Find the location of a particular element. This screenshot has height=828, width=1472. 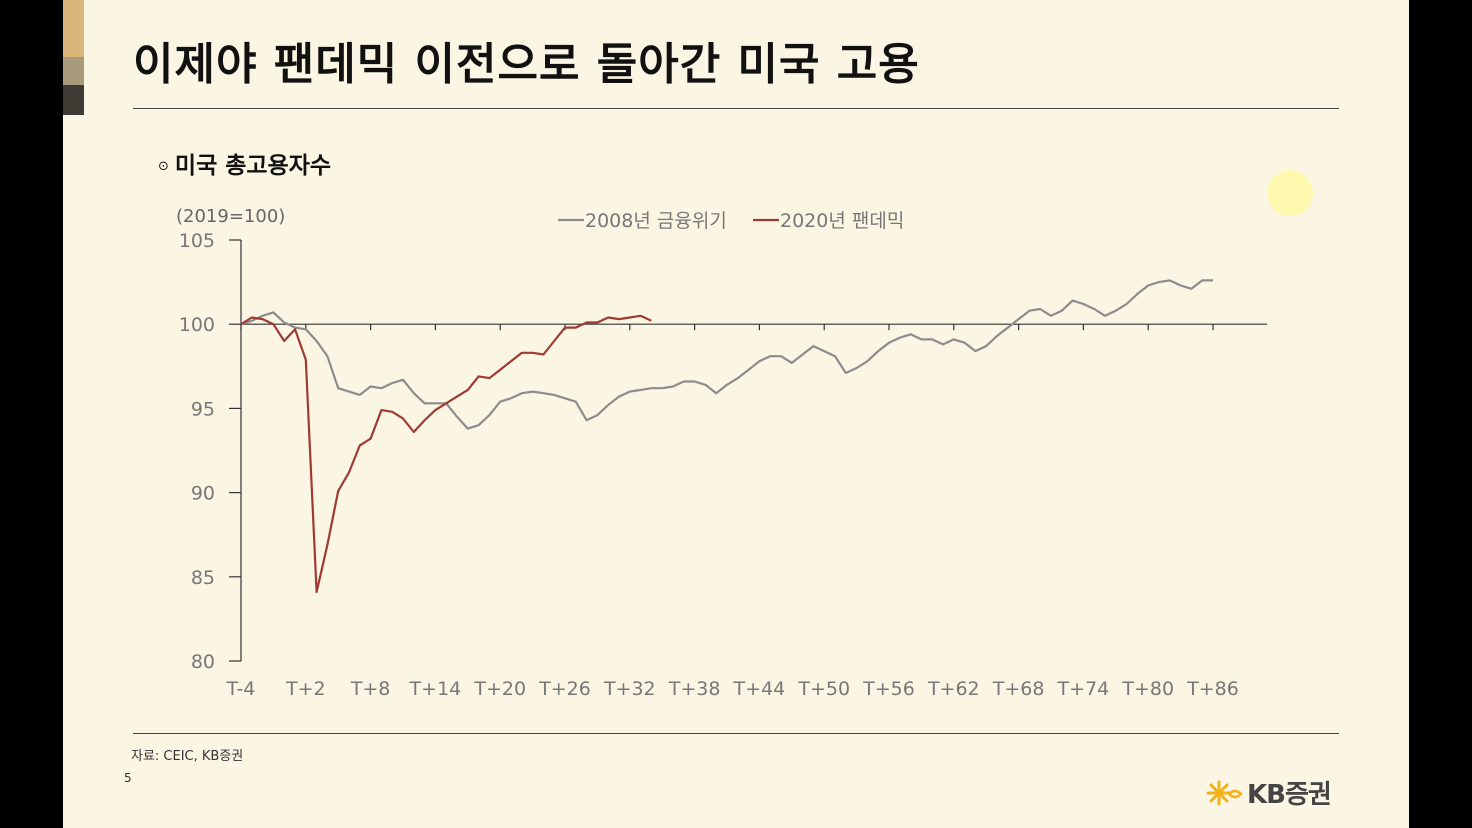

y-tick-label: 85 is located at coordinates (203, 578).